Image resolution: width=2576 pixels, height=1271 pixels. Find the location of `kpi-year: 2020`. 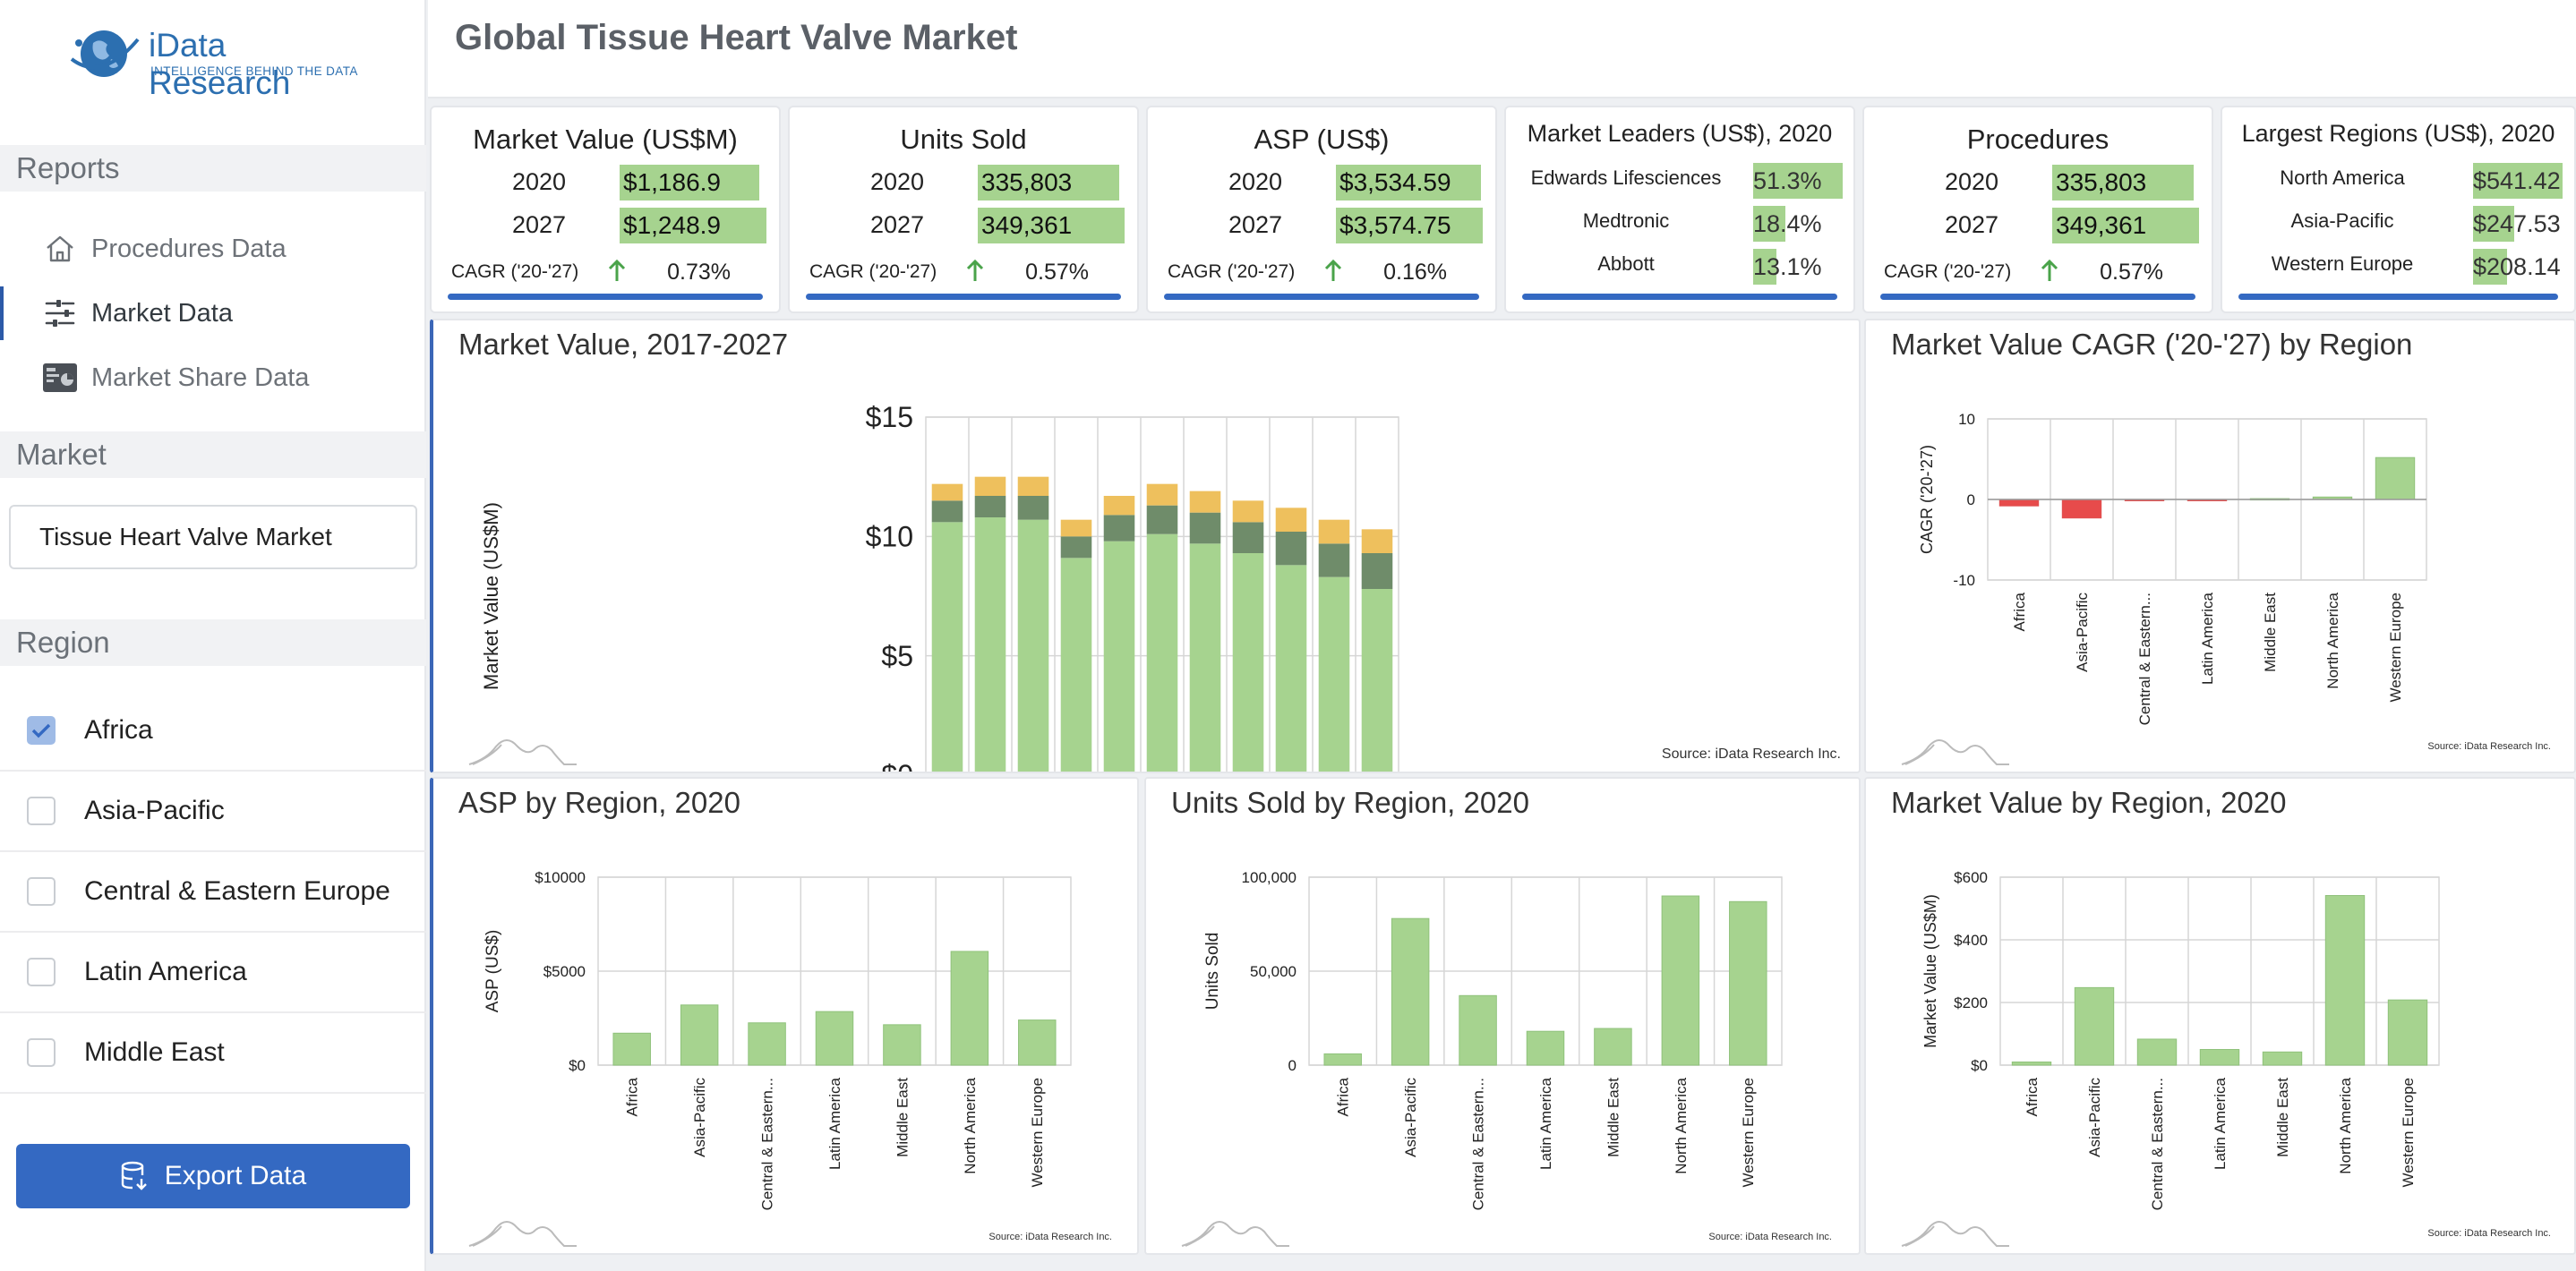

kpi-year: 2020 is located at coordinates (1972, 181).